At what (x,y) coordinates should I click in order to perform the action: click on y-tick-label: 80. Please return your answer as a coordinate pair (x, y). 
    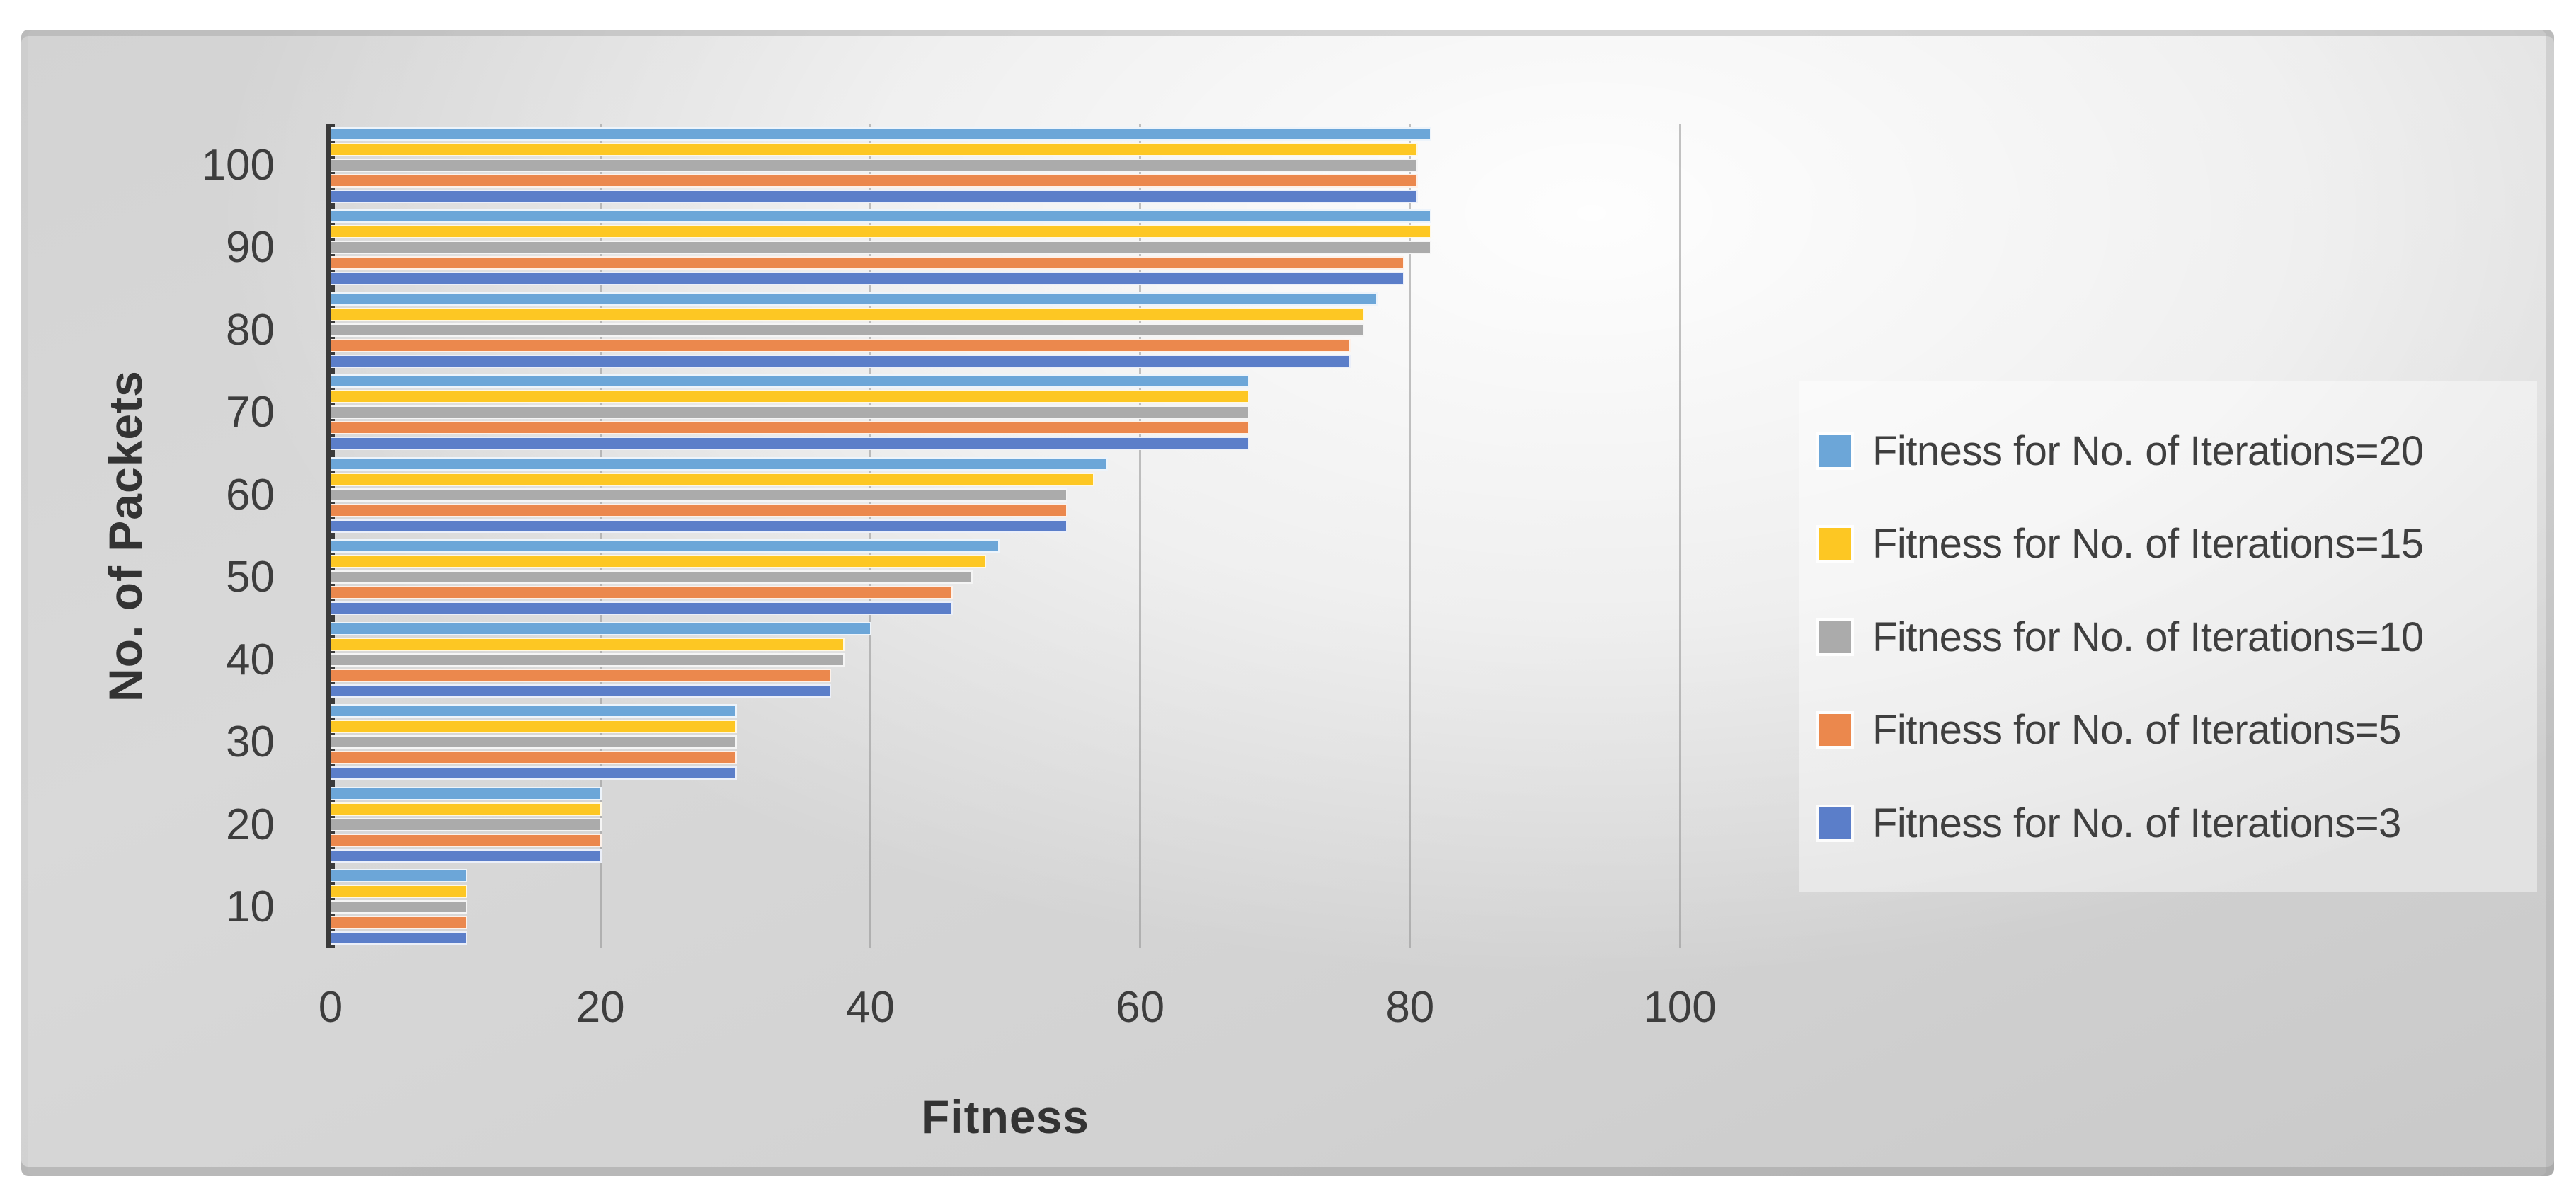
    Looking at the image, I should click on (250, 330).